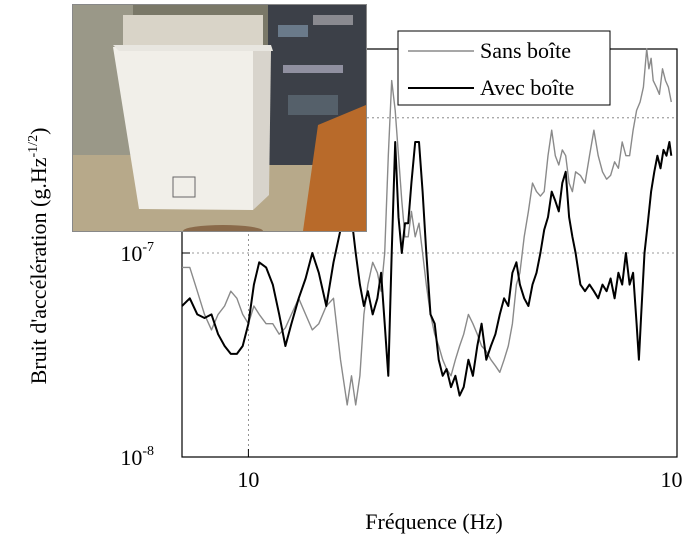  Describe the element at coordinates (33, 146) in the screenshot. I see `y-axis-label-exponent: -1/2` at that location.